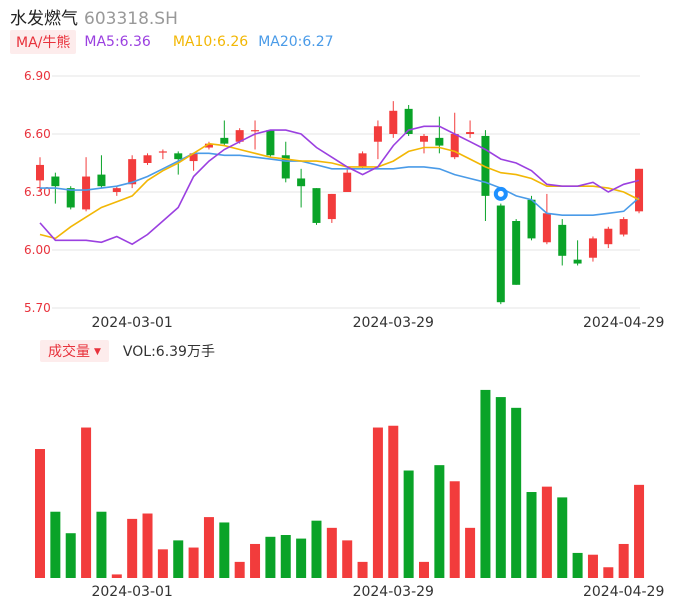 The height and width of the screenshot is (606, 686). Describe the element at coordinates (131, 592) in the screenshot. I see `volume-x-tick-label: 2024-03-01` at that location.